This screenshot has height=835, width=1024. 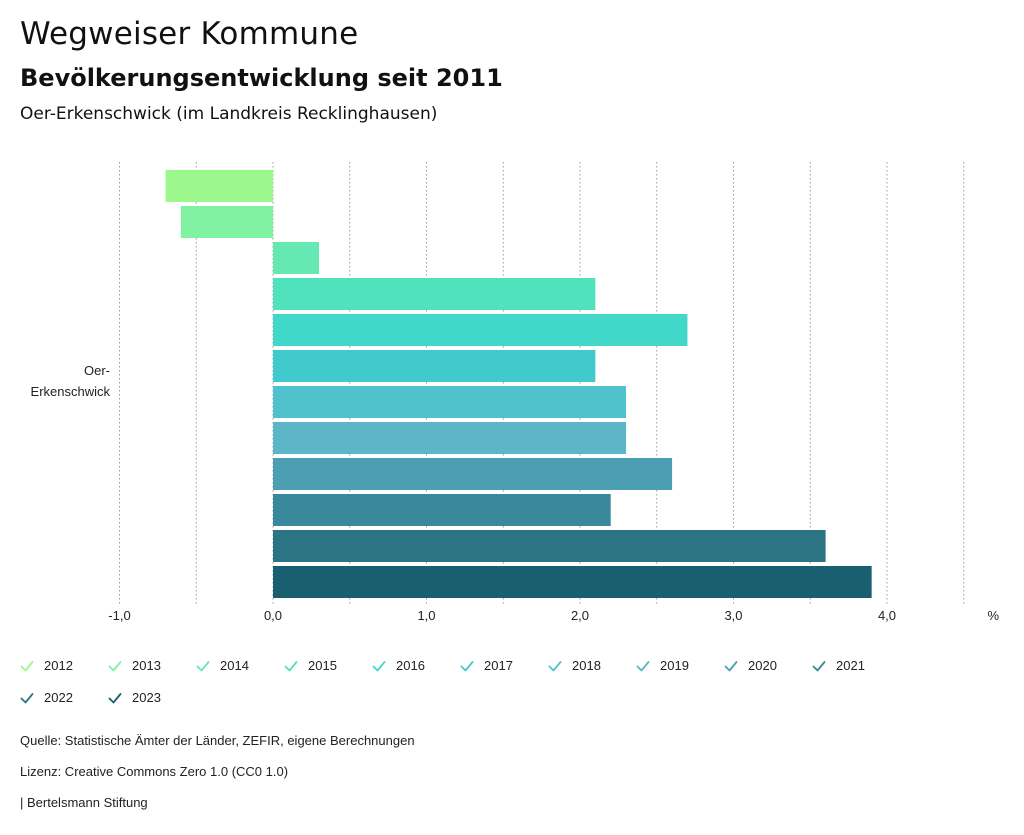 What do you see at coordinates (674, 665) in the screenshot?
I see `legend-label: 2019` at bounding box center [674, 665].